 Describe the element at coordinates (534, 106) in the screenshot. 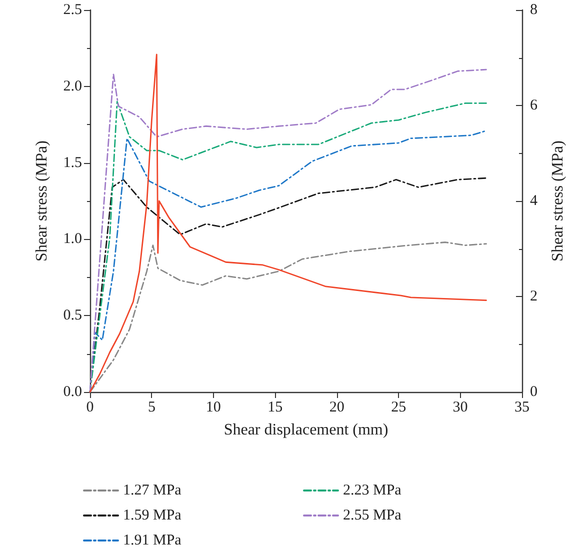

I see `y2-tick-label: 6` at that location.